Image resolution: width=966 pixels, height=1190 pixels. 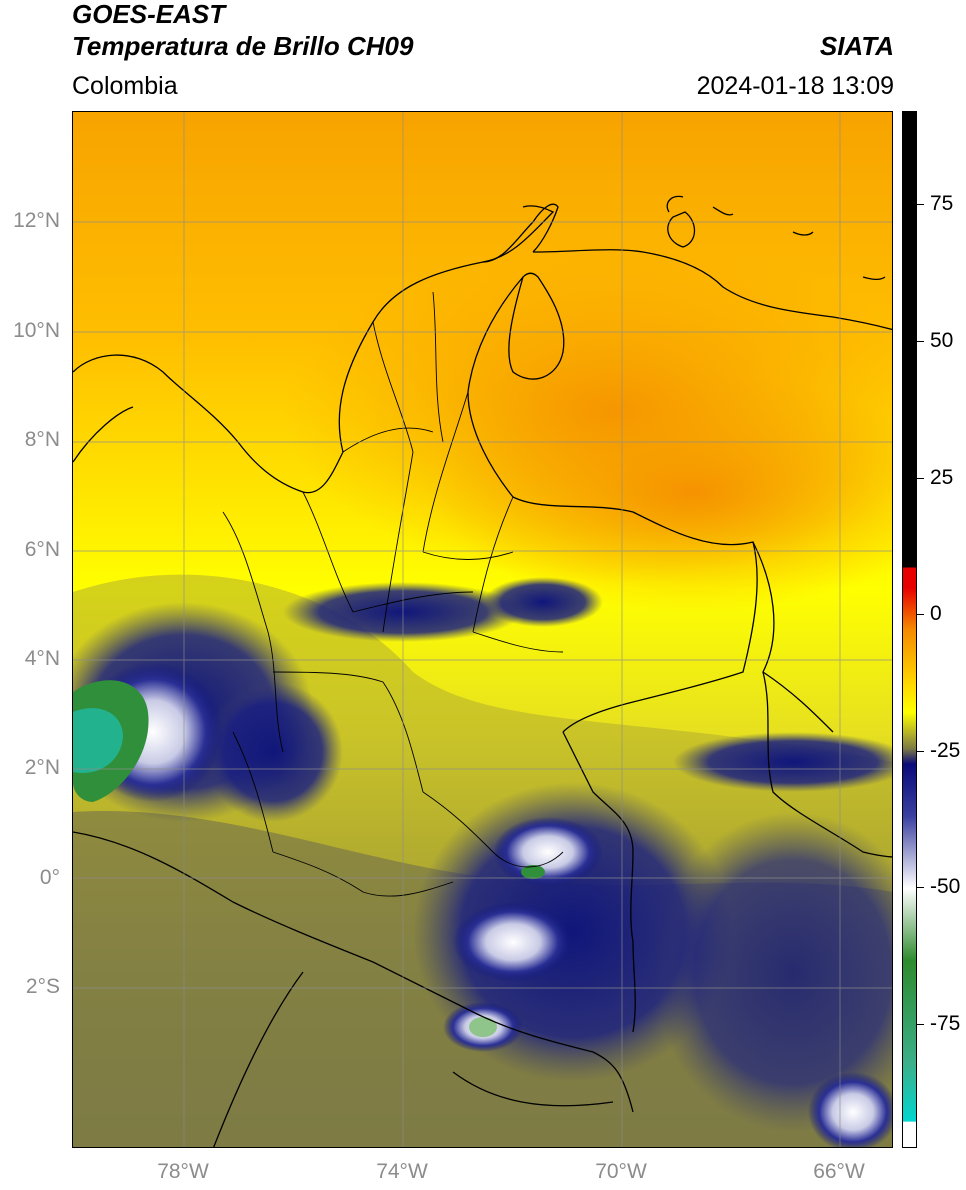 I want to click on colorbar-tick-minus25, so click(x=920, y=751).